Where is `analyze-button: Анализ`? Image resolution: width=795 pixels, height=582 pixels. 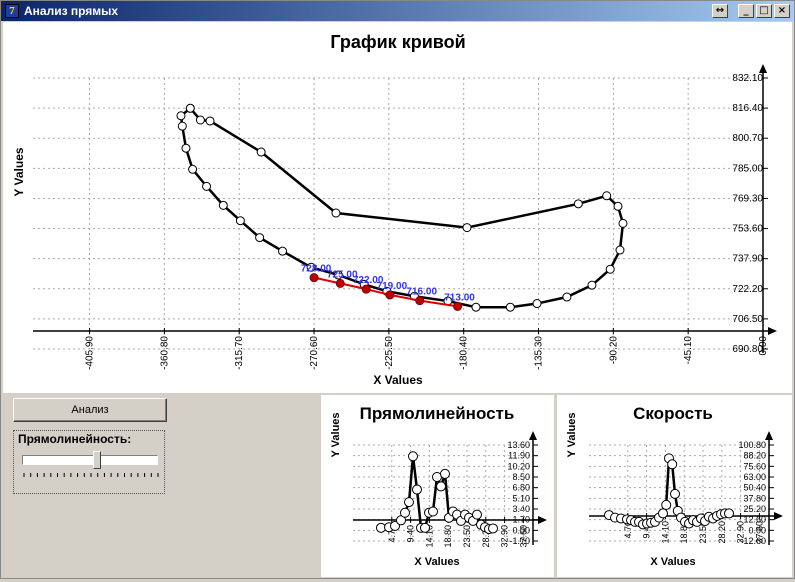
analyze-button: Анализ is located at coordinates (90, 410).